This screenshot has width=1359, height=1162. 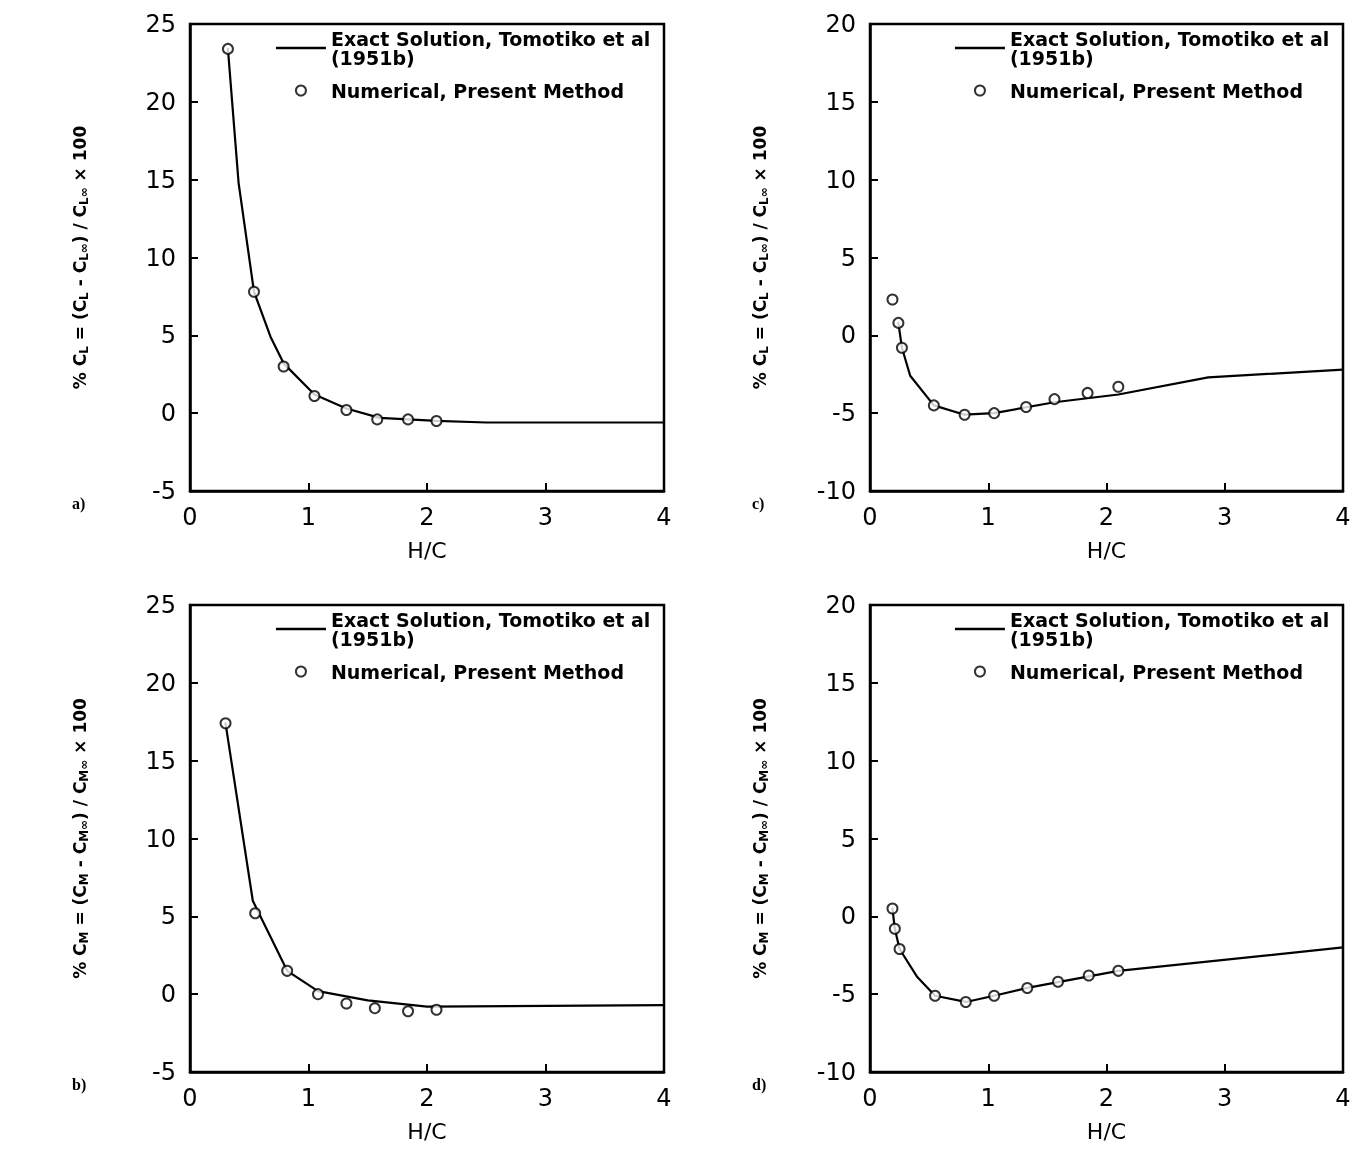 I want to click on text: d), so click(x=759, y=1084).